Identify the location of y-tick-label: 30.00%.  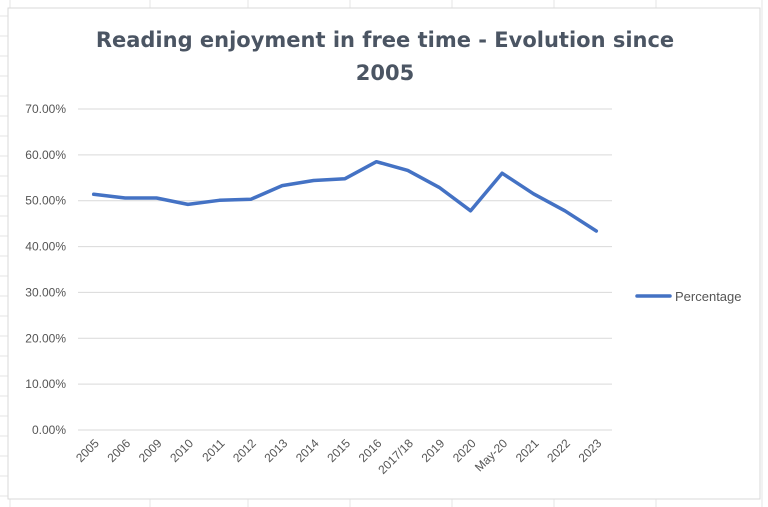
(45, 292).